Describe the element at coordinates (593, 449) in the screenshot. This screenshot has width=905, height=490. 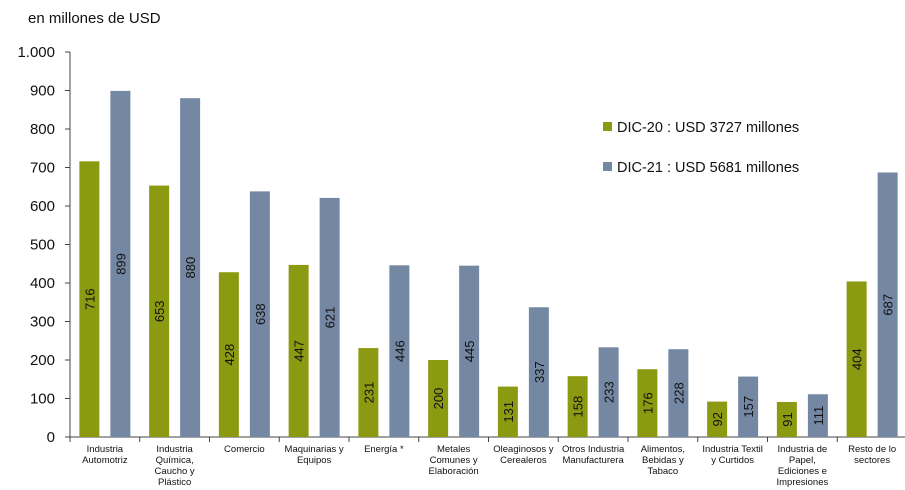
I see `x-category-label: Otros Industria` at that location.